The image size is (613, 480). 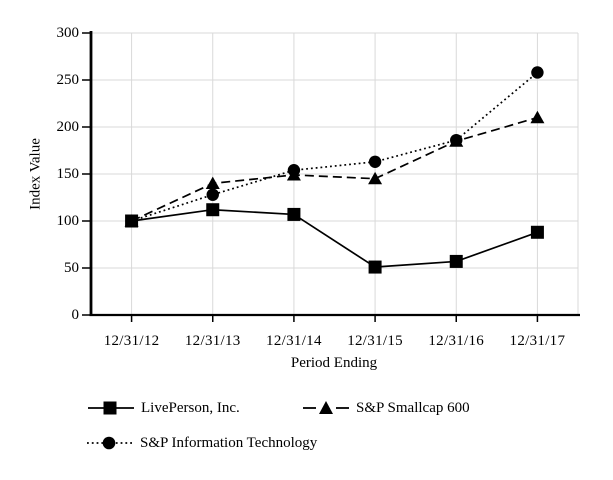 I want to click on y-tick-label: 50, so click(x=71, y=268).